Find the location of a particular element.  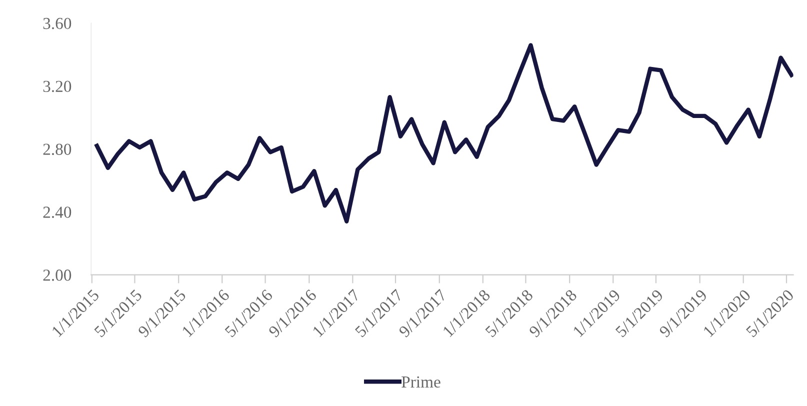

y-tick-label: 2.80 is located at coordinates (57, 150).